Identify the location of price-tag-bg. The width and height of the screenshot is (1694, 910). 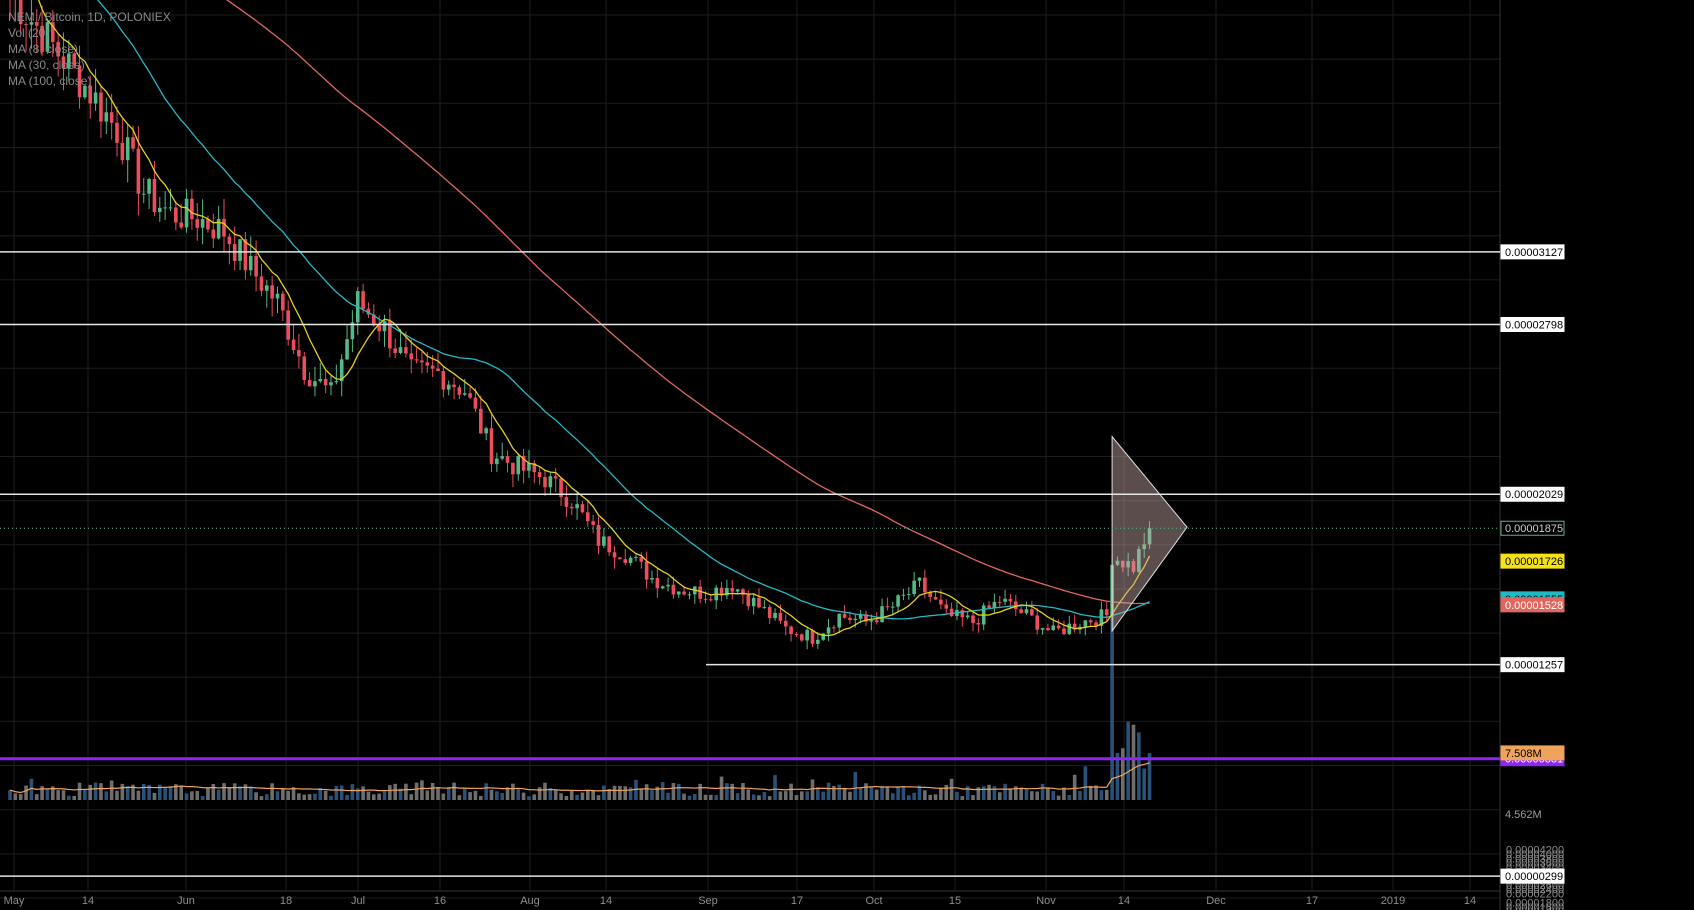
(1532, 605).